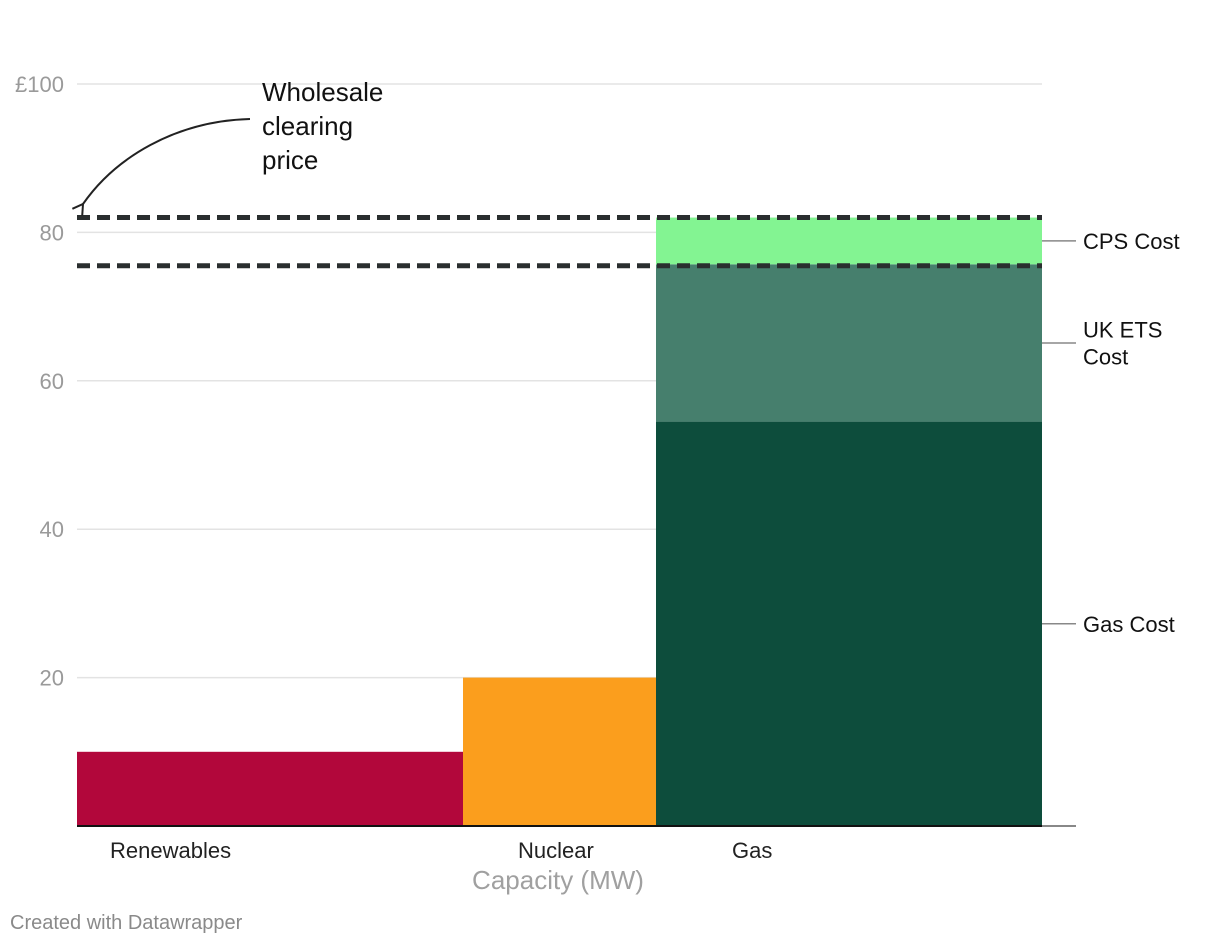  Describe the element at coordinates (849, 623) in the screenshot. I see `bar-gas-gas-cost` at that location.